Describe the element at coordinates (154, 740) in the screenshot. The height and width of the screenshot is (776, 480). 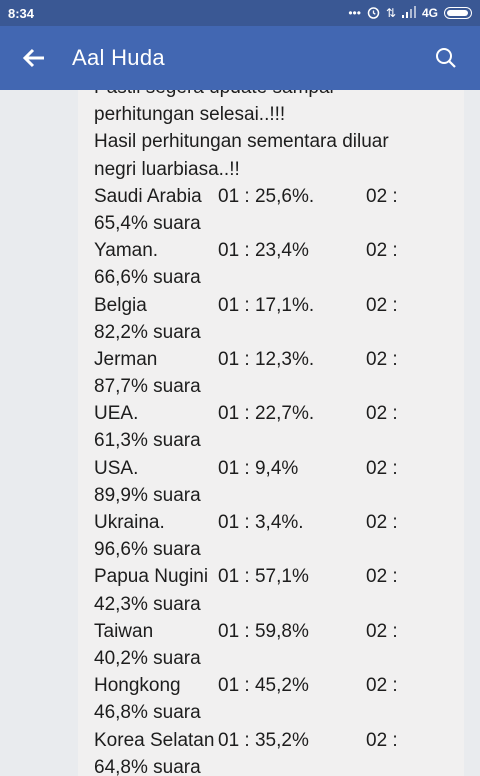
I see `country-name: Korea Selatan` at that location.